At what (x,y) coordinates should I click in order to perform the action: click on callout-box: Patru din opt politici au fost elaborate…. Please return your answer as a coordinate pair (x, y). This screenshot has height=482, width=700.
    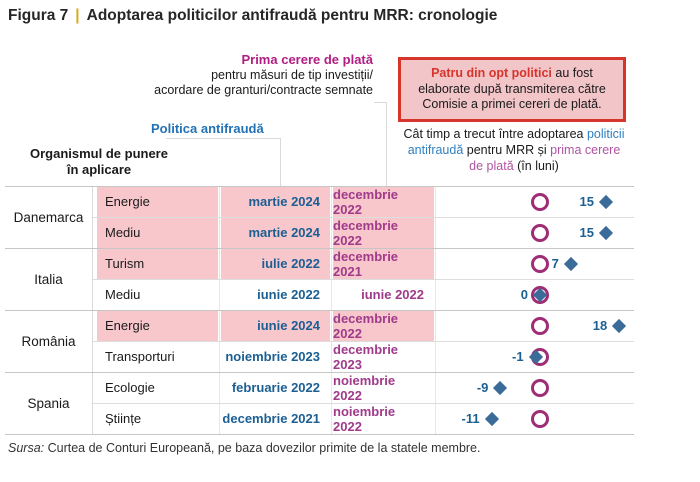
    Looking at the image, I should click on (512, 89).